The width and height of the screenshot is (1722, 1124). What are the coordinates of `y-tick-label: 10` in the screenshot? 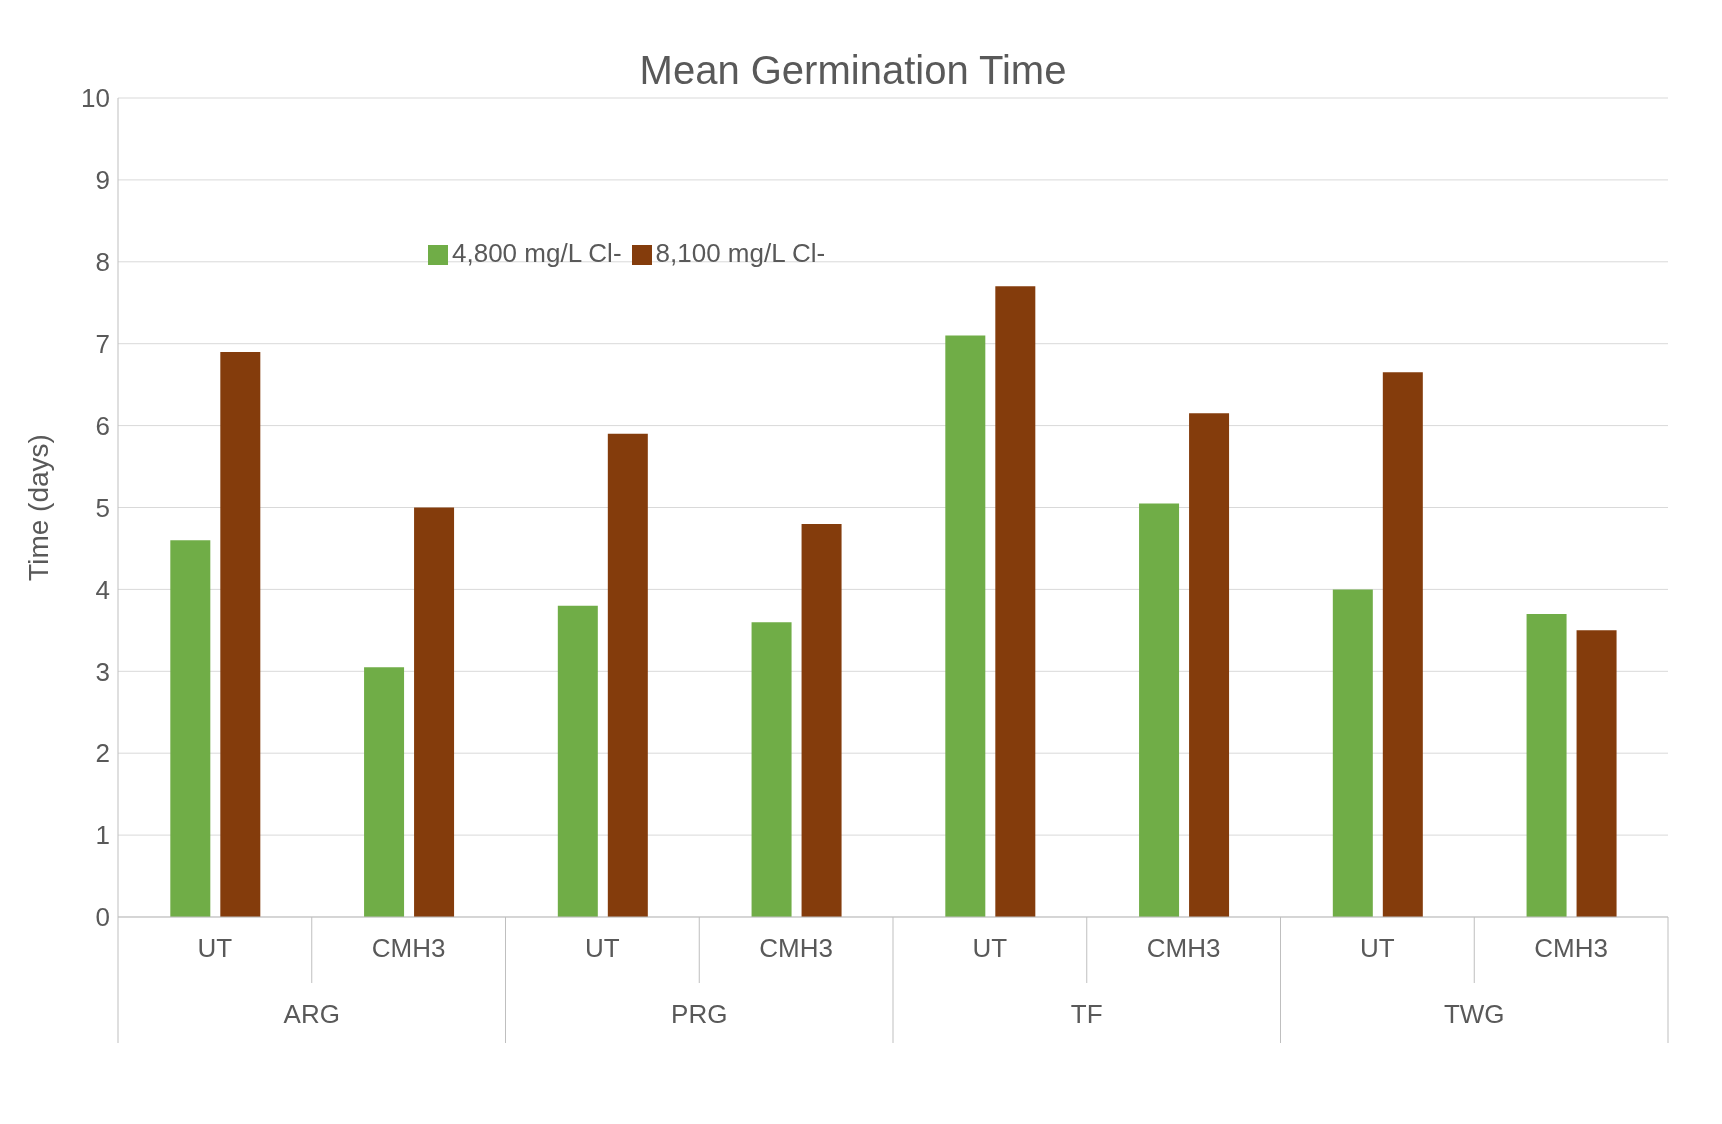 It's located at (95, 98).